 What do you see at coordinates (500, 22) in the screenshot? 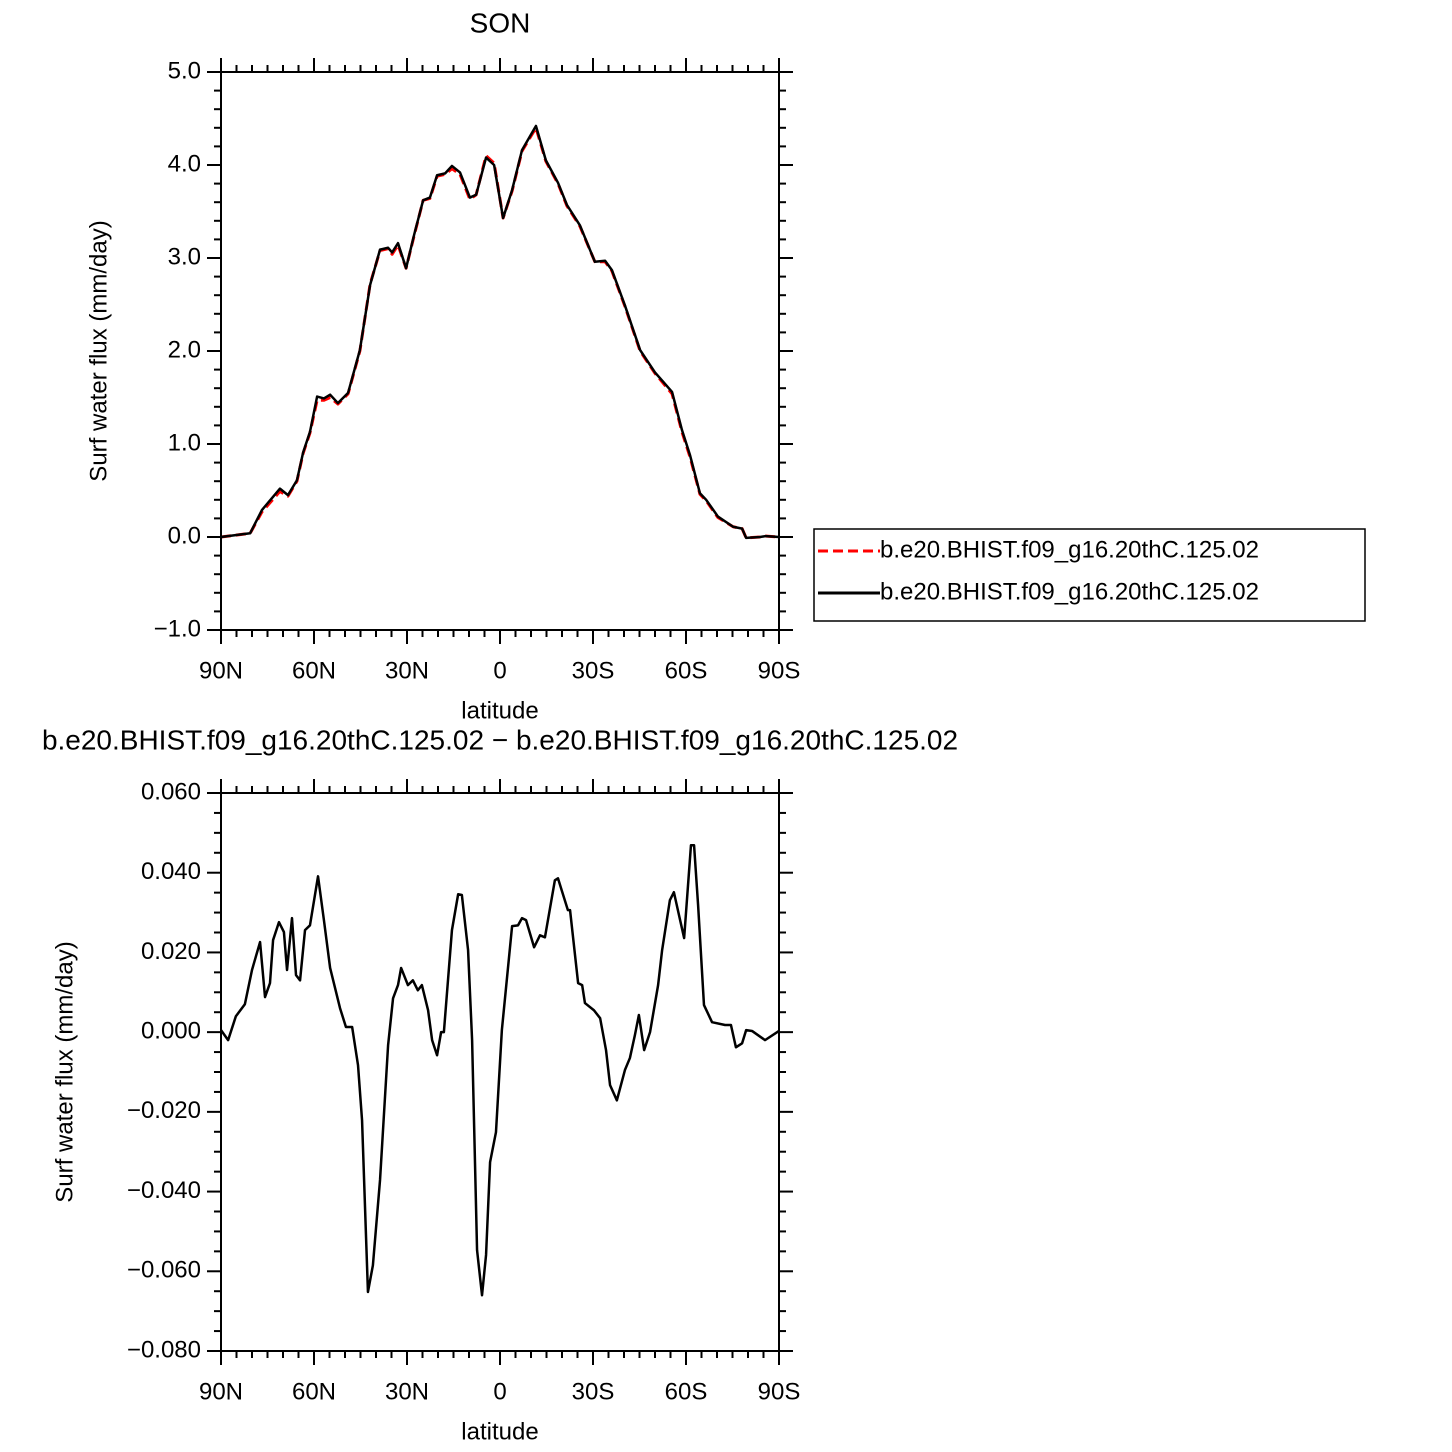
I see `chart-title: SON` at bounding box center [500, 22].